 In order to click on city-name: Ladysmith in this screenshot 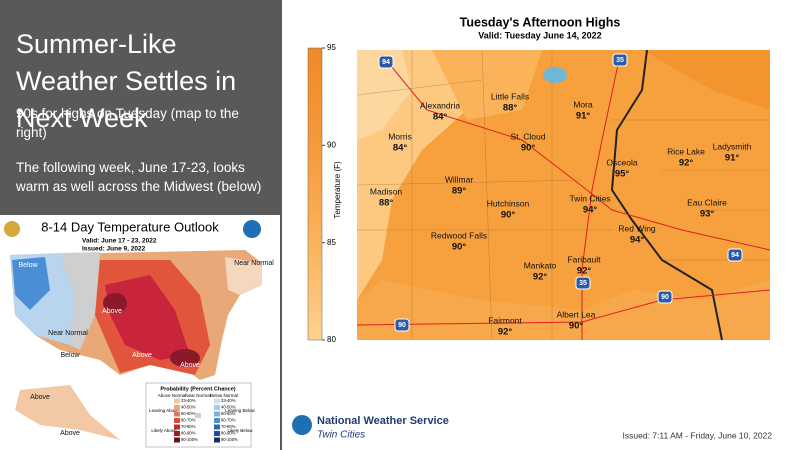, I will do `click(732, 146)`.